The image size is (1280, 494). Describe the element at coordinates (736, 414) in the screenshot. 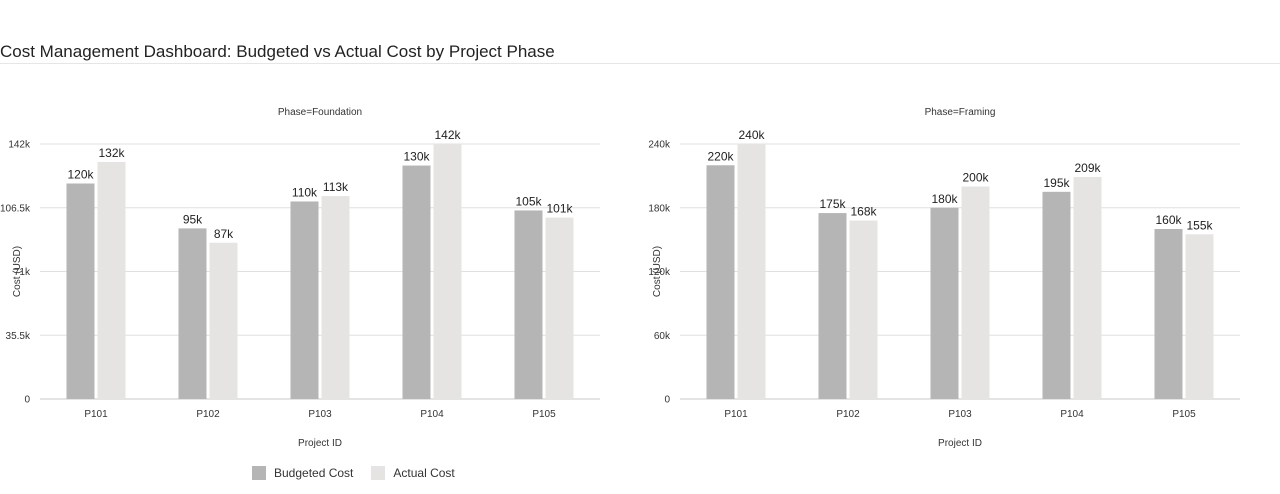

I see `chart-2-xtick-label: P101` at that location.